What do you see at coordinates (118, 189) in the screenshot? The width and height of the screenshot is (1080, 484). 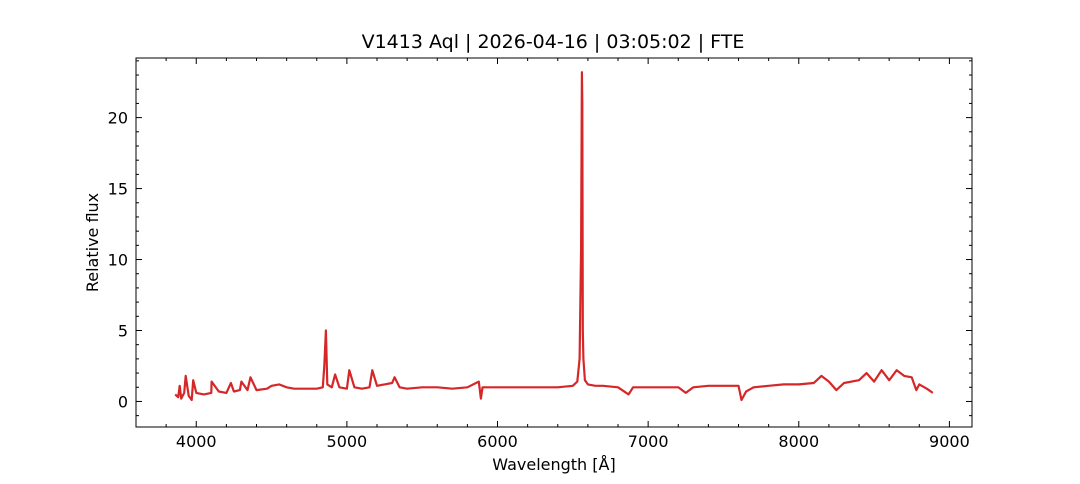 I see `y-tick-label: 15` at bounding box center [118, 189].